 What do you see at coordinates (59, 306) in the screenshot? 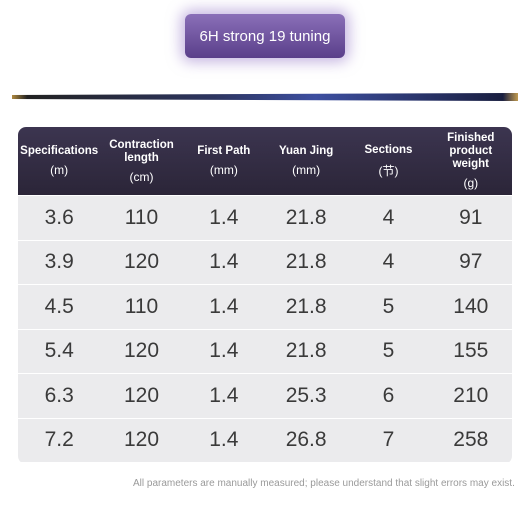
I see `table-cell: 4.5` at bounding box center [59, 306].